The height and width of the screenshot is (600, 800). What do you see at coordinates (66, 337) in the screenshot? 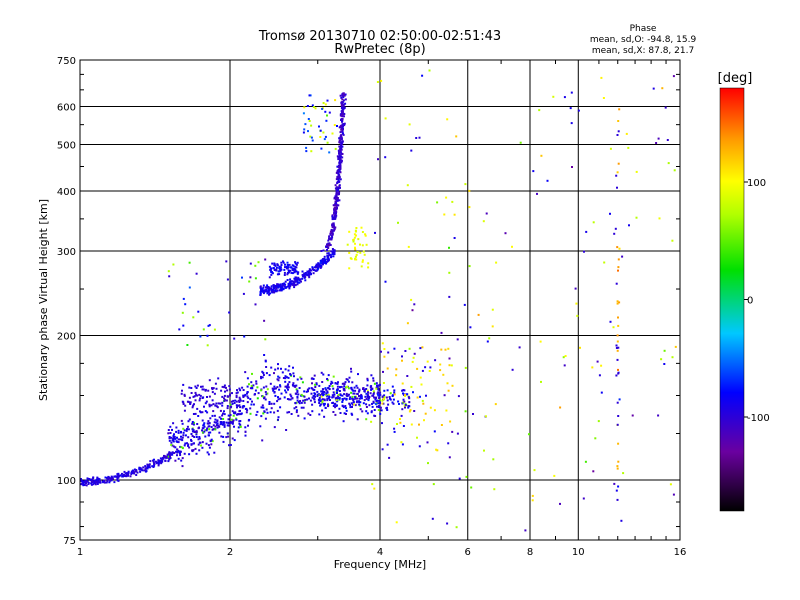
I see `y-tick-label: 200` at bounding box center [66, 337].